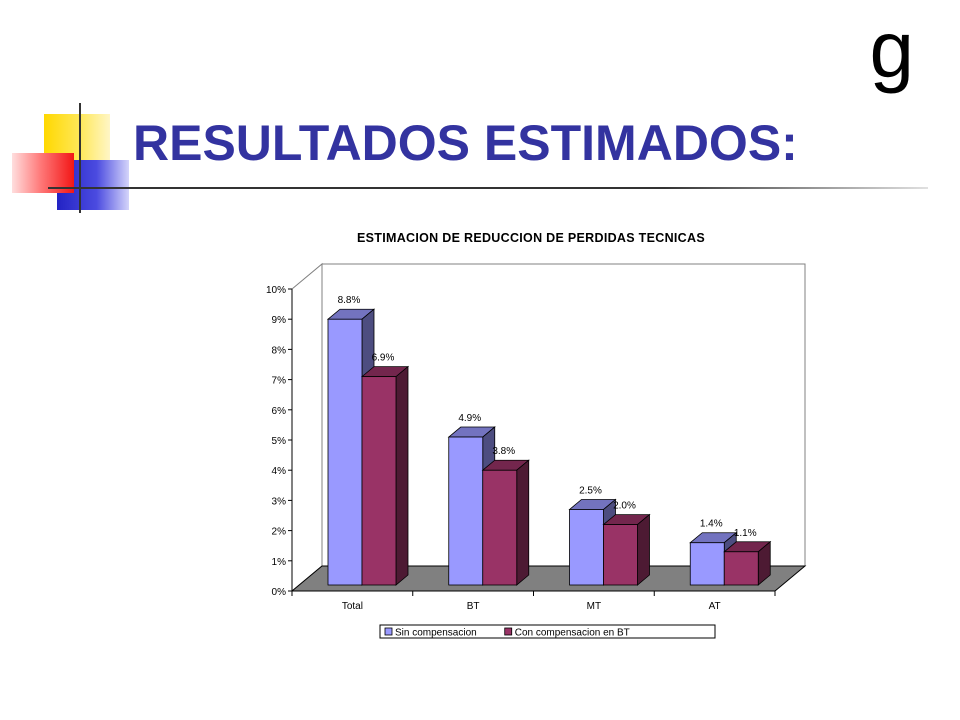 This screenshot has width=960, height=720. What do you see at coordinates (503, 451) in the screenshot?
I see `data-label: 3.8%` at bounding box center [503, 451].